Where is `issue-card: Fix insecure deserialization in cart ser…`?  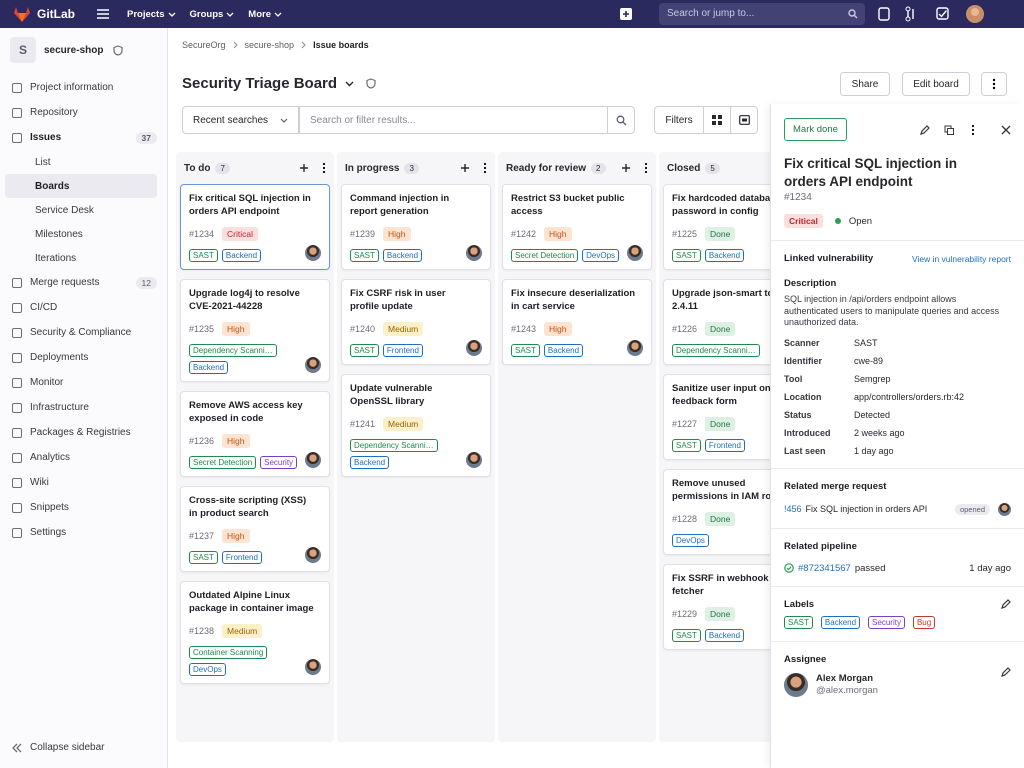
issue-card: Fix insecure deserialization in cart ser… is located at coordinates (577, 322).